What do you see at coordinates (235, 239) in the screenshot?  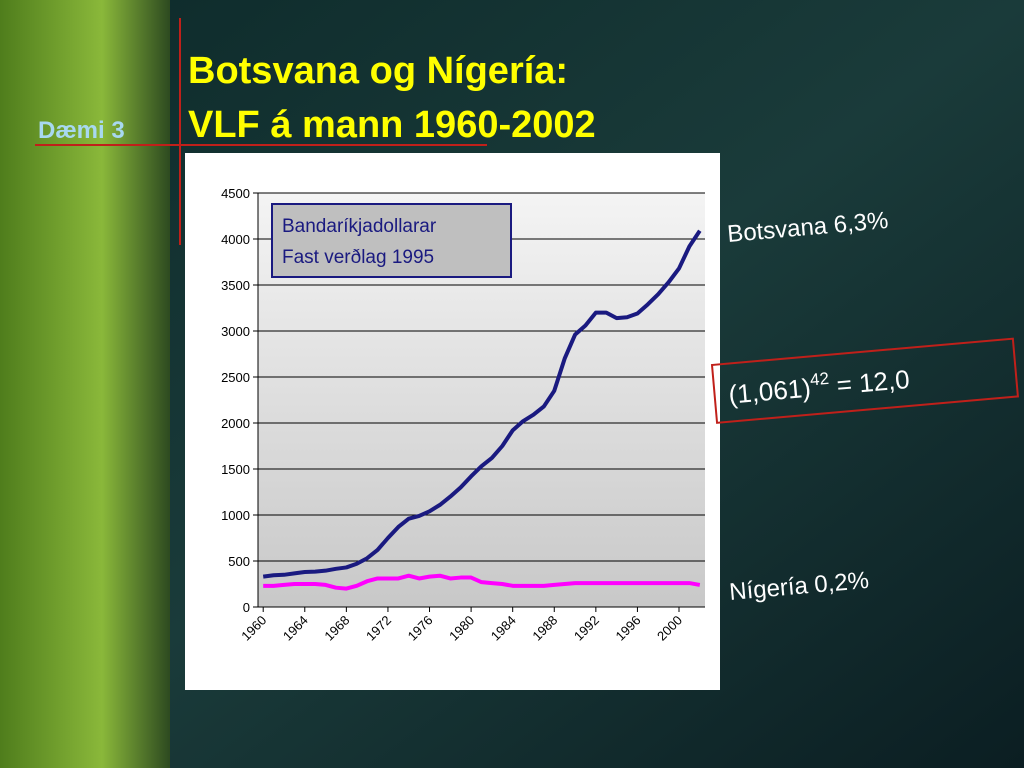 I see `y-tick-label: 4000` at bounding box center [235, 239].